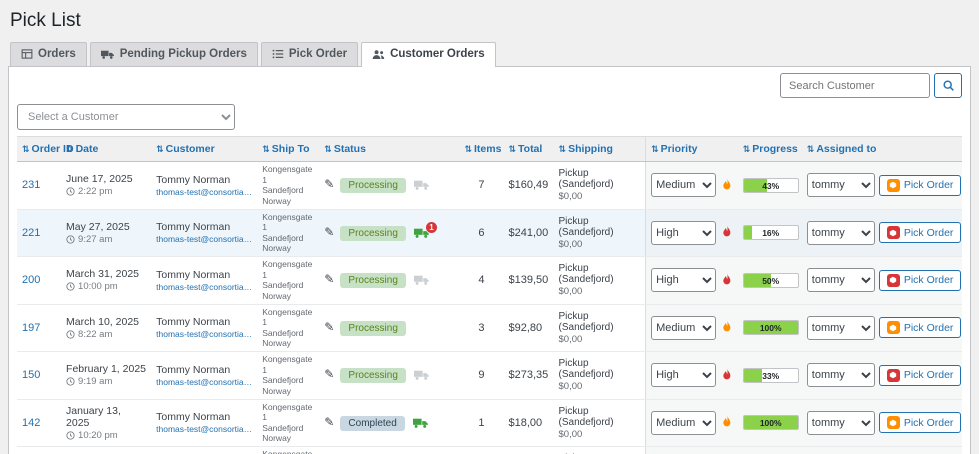  Describe the element at coordinates (691, 149) in the screenshot. I see `header-priority: ⇅ Priority` at that location.